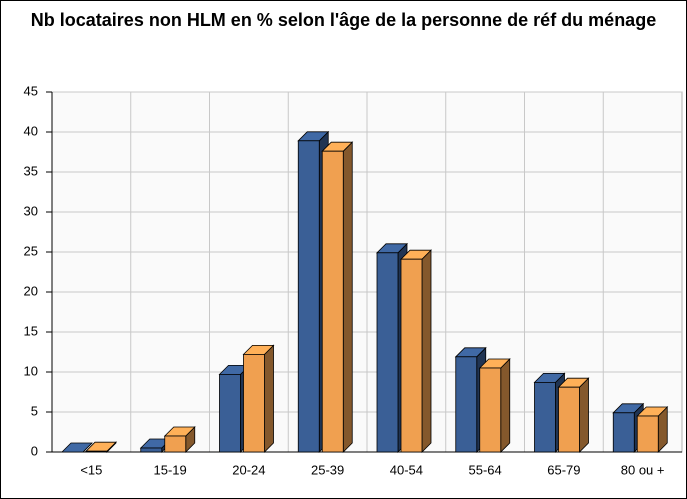 Image resolution: width=687 pixels, height=499 pixels. What do you see at coordinates (31, 370) in the screenshot?
I see `y-tick-label: 10` at bounding box center [31, 370].